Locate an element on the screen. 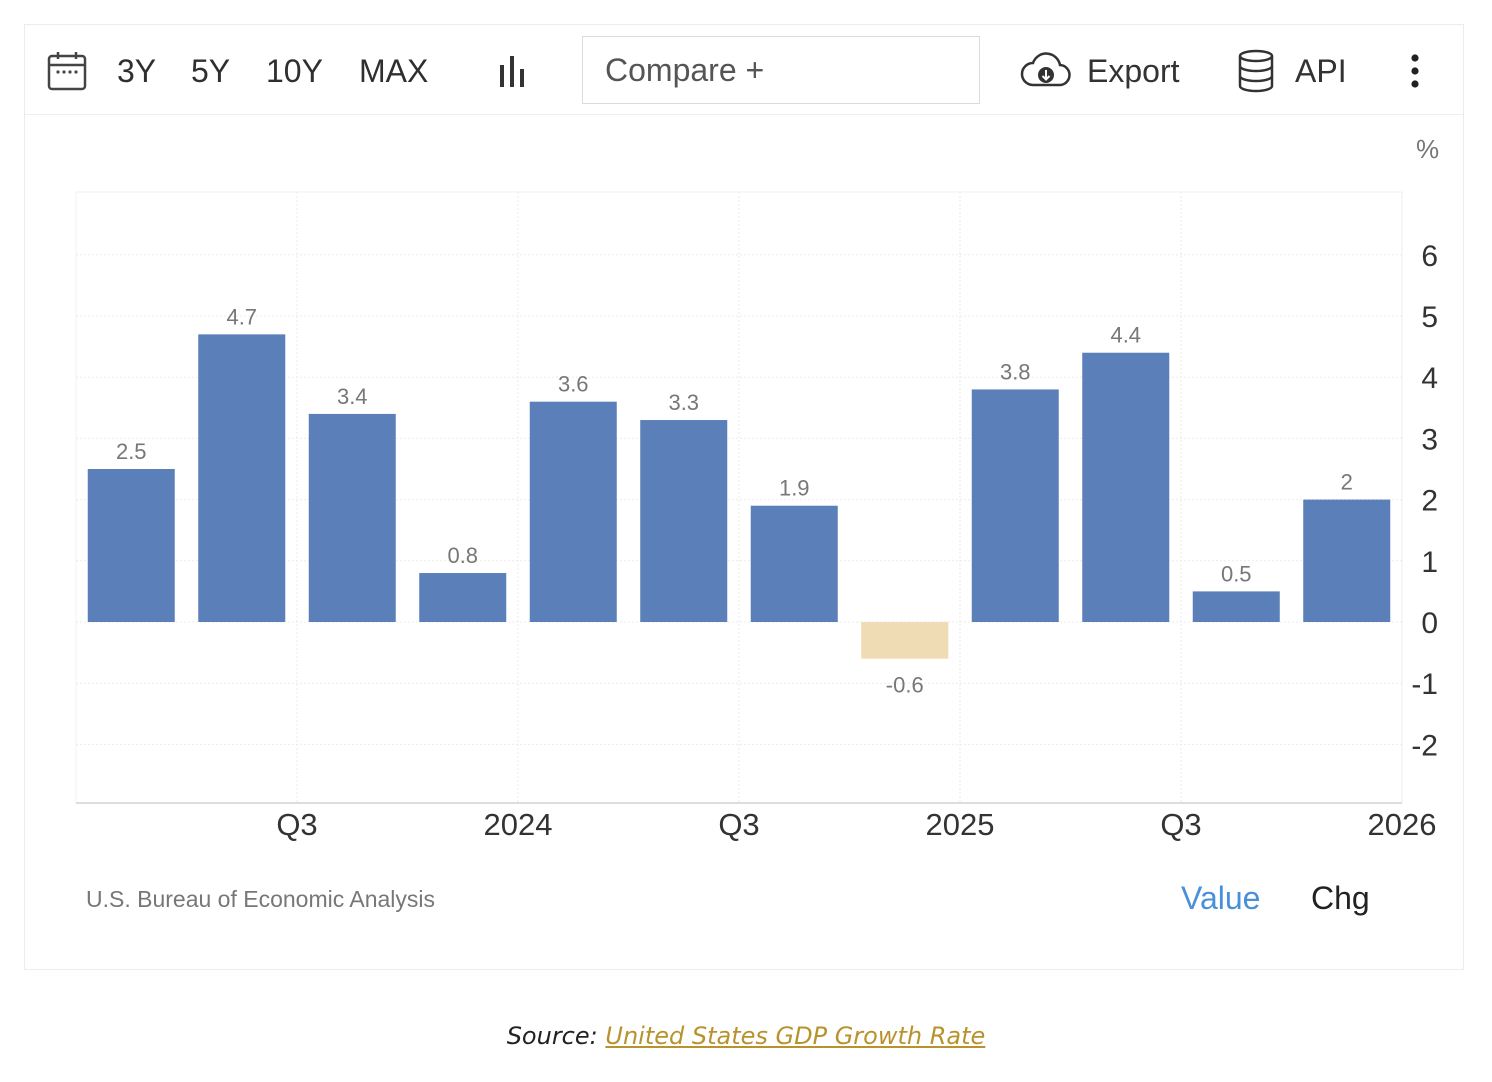 This screenshot has height=1082, width=1492. y-tick-label: 4 is located at coordinates (1429, 378).